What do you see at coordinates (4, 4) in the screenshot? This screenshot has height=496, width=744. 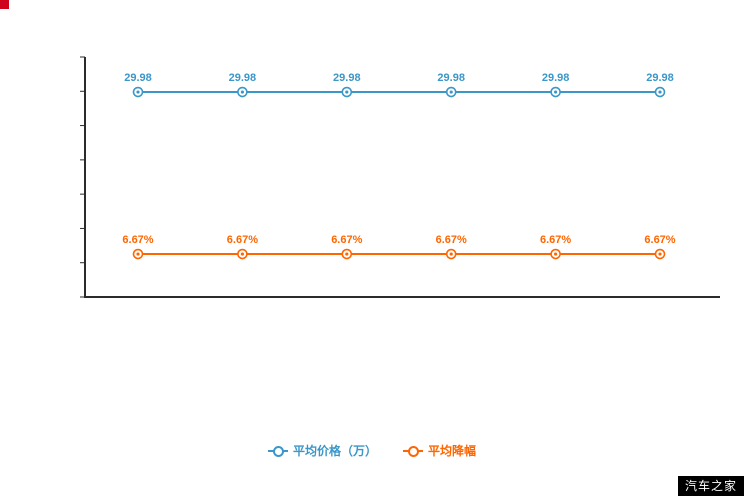 I see `corner-marker` at bounding box center [4, 4].